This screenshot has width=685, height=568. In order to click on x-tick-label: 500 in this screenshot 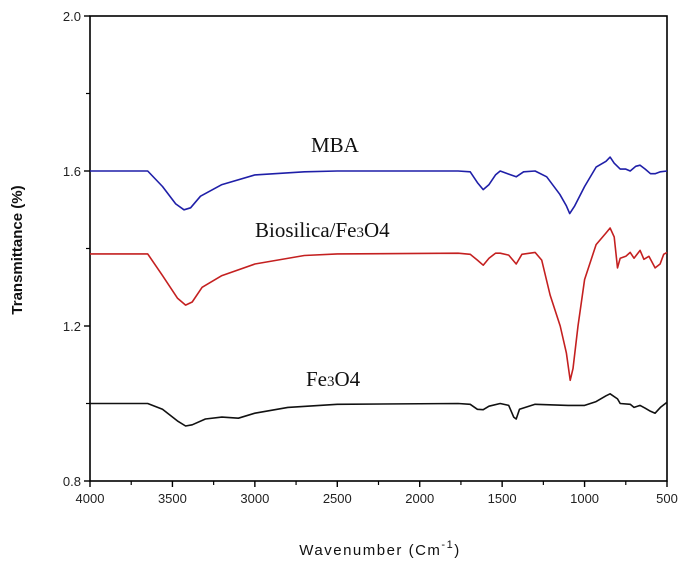, I will do `click(667, 498)`.